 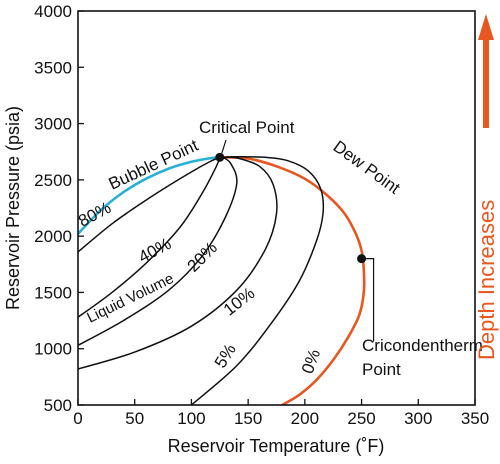 I want to click on critical-point-label: Critical Point, so click(x=247, y=127).